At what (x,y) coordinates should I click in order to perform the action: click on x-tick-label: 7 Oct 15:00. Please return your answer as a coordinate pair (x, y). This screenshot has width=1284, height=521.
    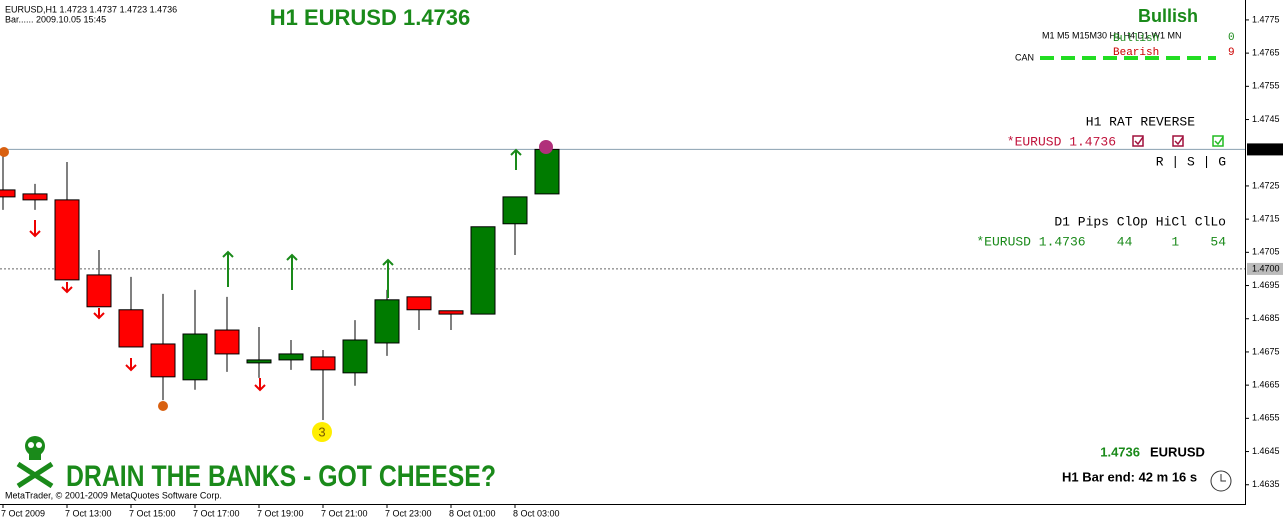
    Looking at the image, I should click on (152, 513).